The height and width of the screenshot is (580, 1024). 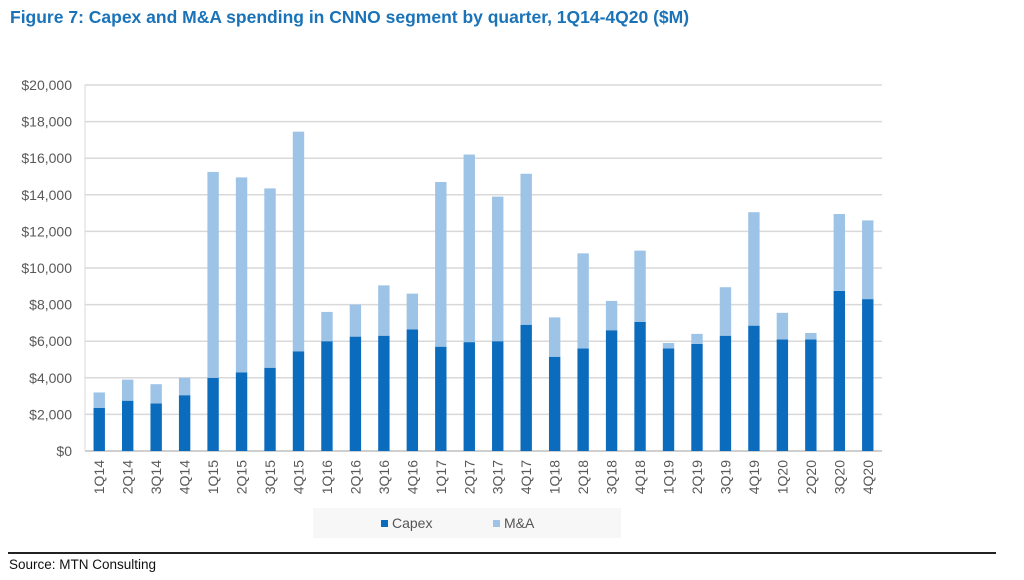 What do you see at coordinates (441, 264) in the screenshot?
I see `bar-ma-1Q17` at bounding box center [441, 264].